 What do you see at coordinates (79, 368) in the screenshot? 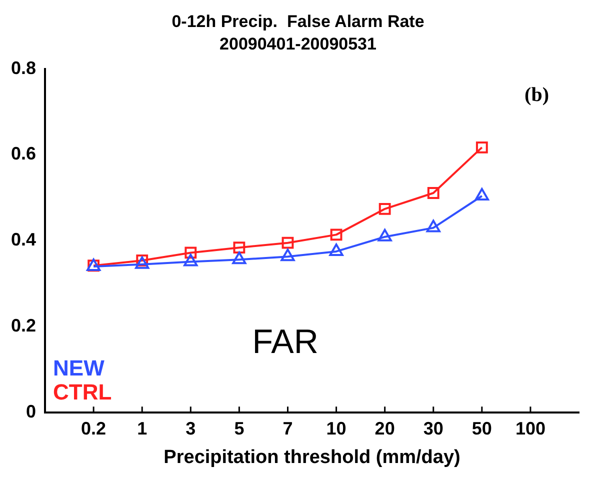
I see `text: NEW` at bounding box center [79, 368].